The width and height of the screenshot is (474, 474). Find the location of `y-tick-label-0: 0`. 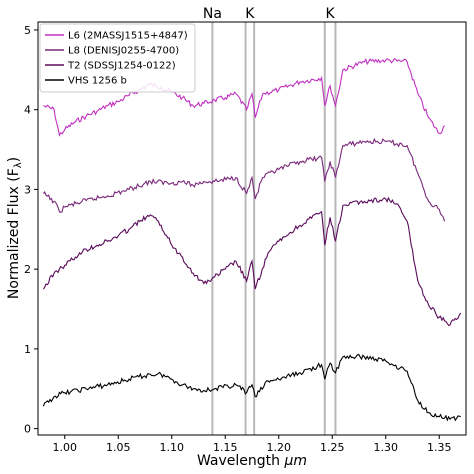

y-tick-label-0: 0 is located at coordinates (27, 429).